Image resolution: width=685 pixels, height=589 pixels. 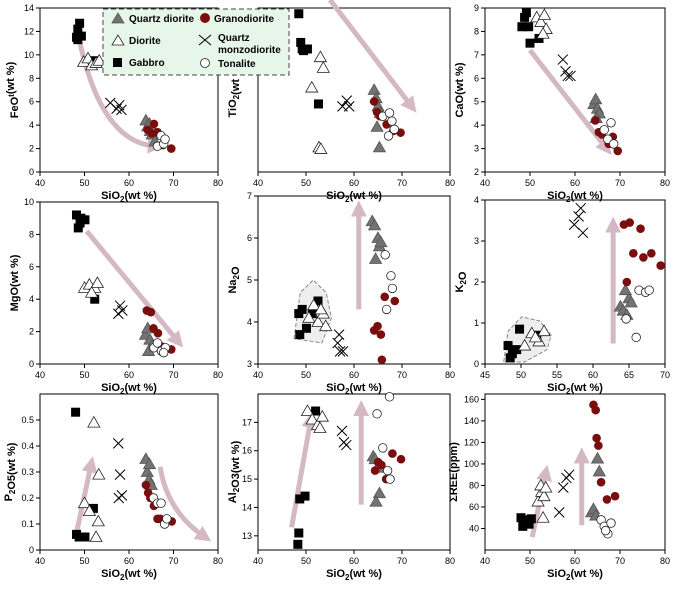 I want to click on y-tick-label: 4, so click(x=476, y=200).